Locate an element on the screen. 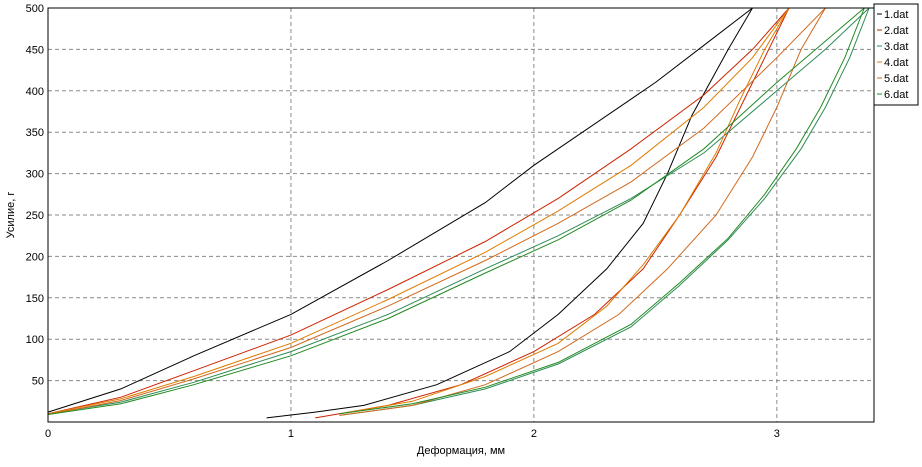 Image resolution: width=922 pixels, height=467 pixels. legend-box is located at coordinates (896, 54).